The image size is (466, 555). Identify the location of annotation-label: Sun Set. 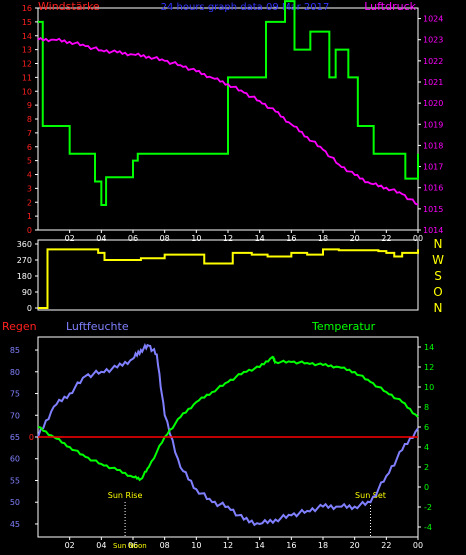
(370, 495).